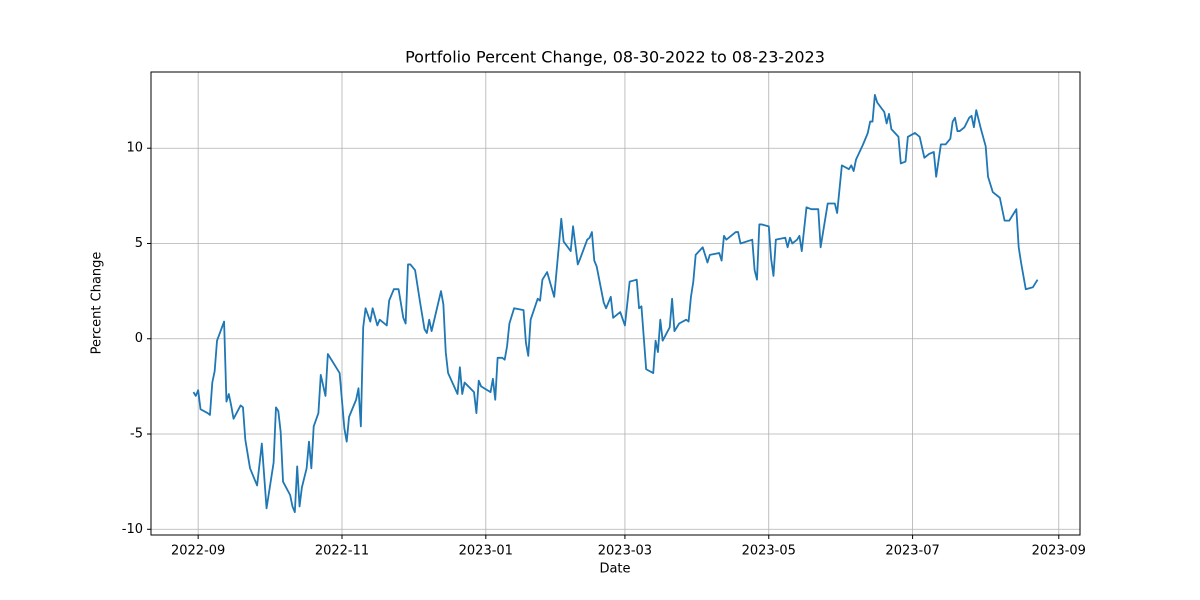  What do you see at coordinates (139, 338) in the screenshot?
I see `y-tick-label: 0` at bounding box center [139, 338].